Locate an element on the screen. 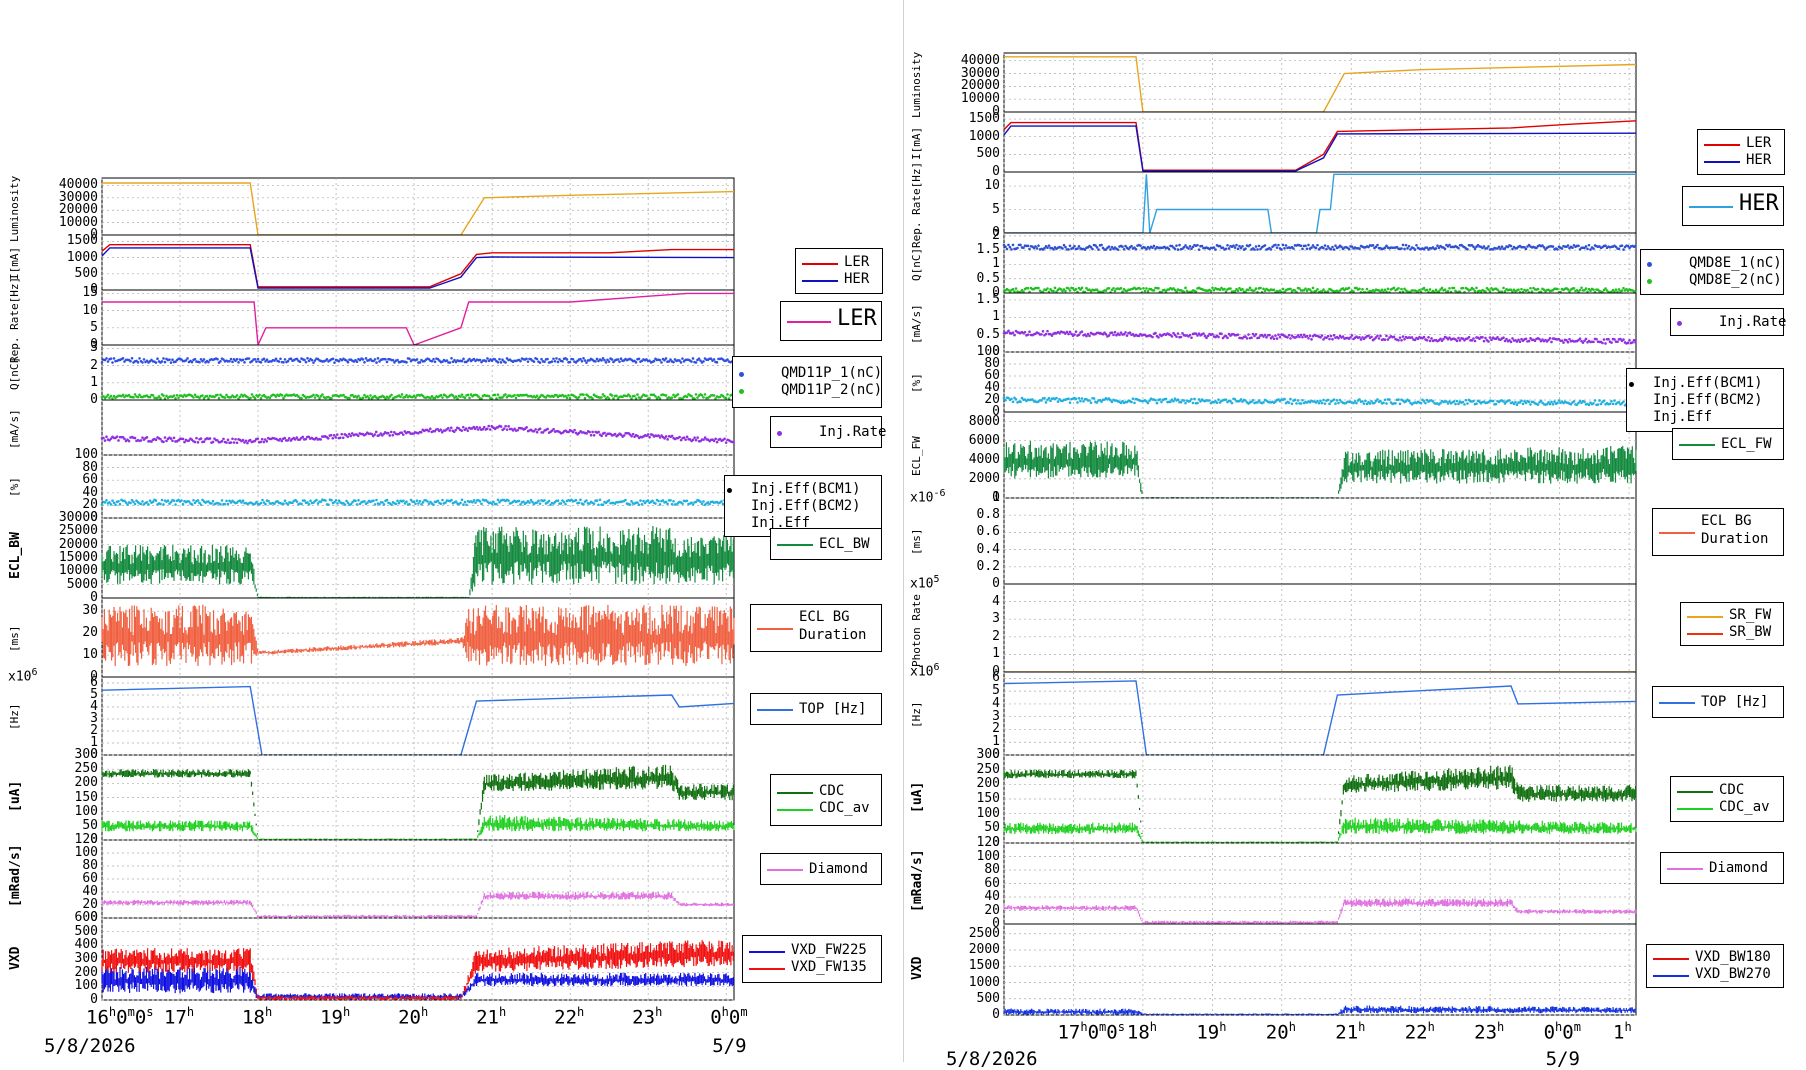 The image size is (1806, 1070). left-lum-frame is located at coordinates (418, 206).